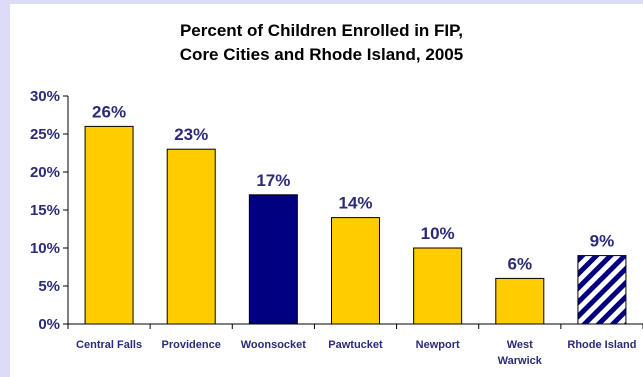 This screenshot has height=377, width=643. What do you see at coordinates (49, 286) in the screenshot?
I see `y-tick-label: 5%` at bounding box center [49, 286].